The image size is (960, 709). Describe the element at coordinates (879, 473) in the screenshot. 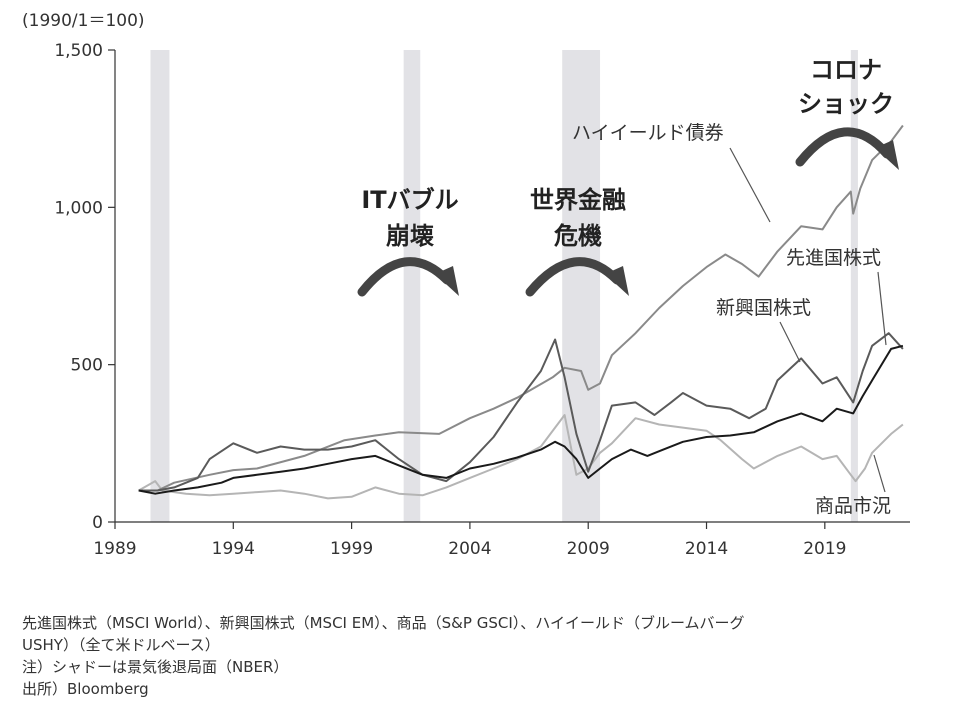

I see `leader-line-commodity` at that location.